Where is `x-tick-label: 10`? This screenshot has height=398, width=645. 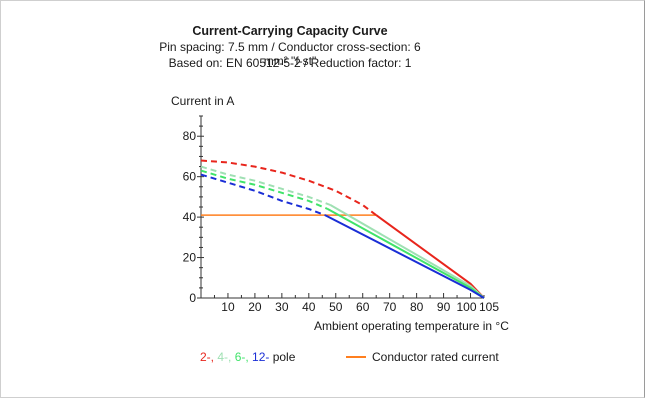 x-tick-label: 10 is located at coordinates (228, 307).